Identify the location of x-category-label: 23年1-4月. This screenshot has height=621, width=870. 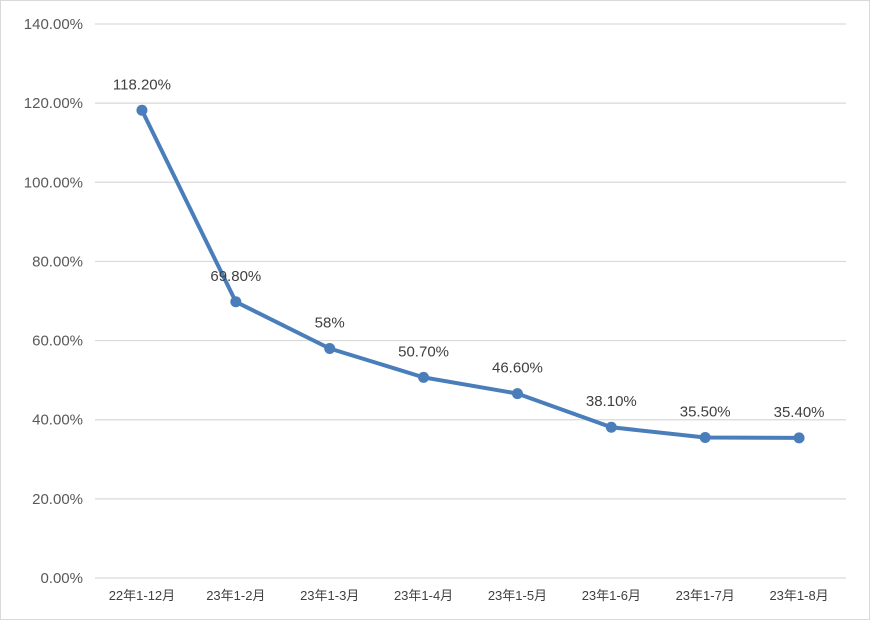
(423, 595).